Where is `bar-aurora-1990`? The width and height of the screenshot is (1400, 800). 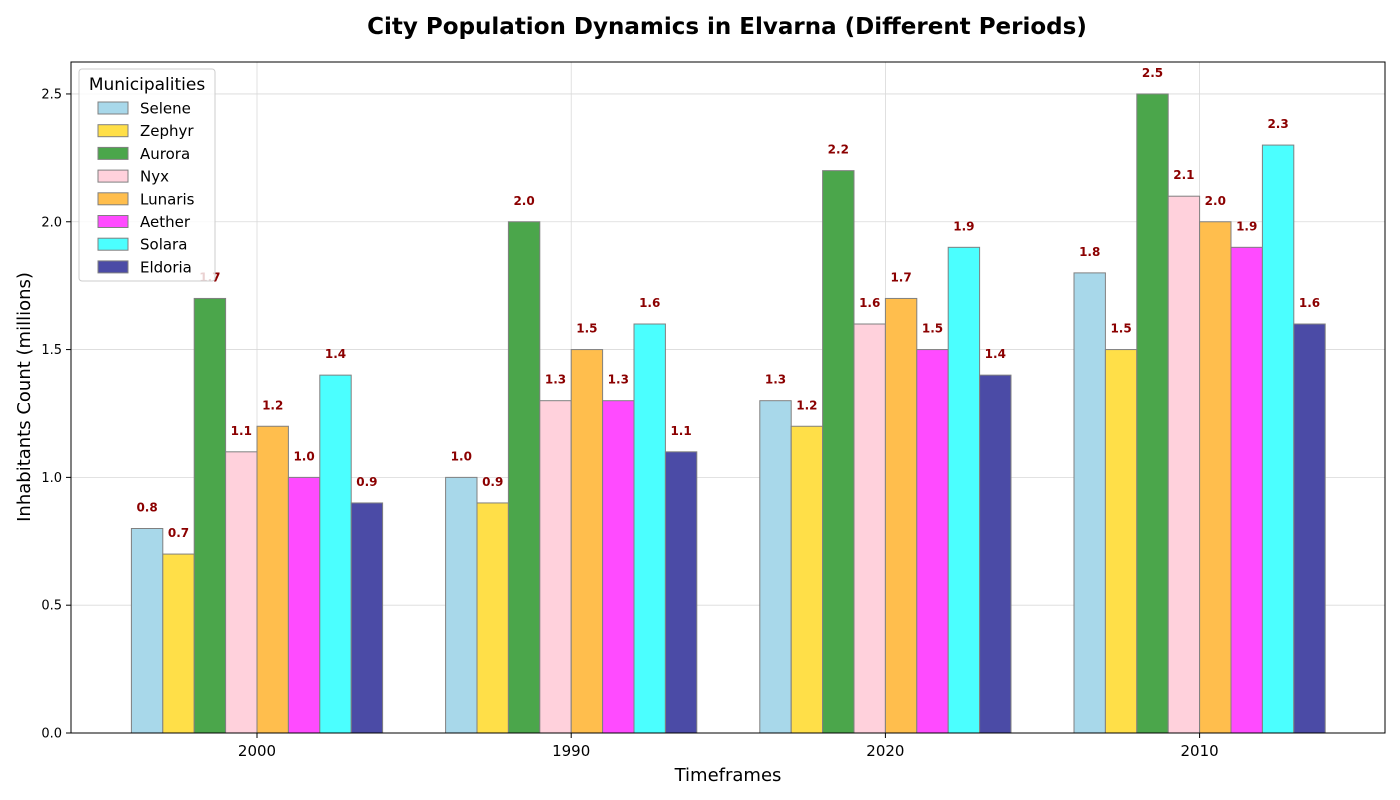
bar-aurora-1990 is located at coordinates (524, 477).